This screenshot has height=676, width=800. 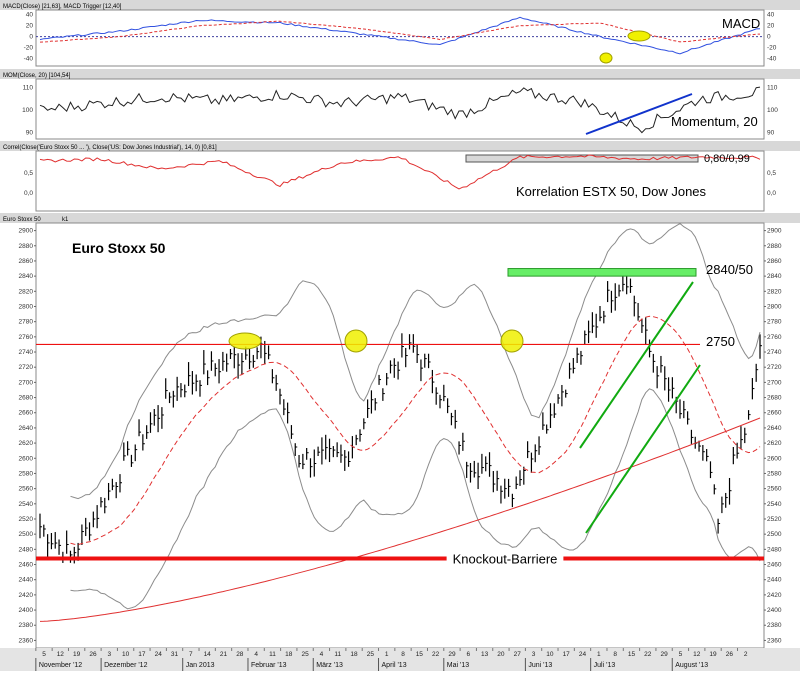 What do you see at coordinates (458, 665) in the screenshot?
I see `x-month-label: Mai '13` at bounding box center [458, 665].